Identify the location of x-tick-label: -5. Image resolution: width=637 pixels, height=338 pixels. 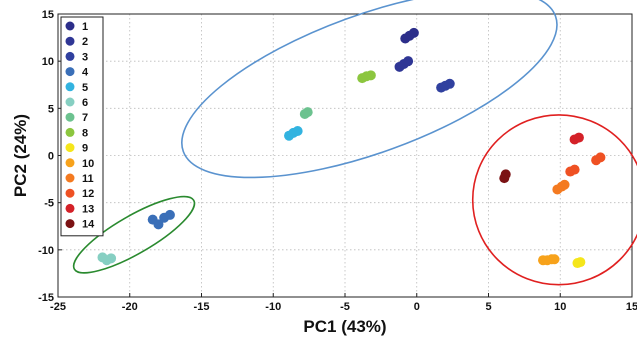
(345, 307).